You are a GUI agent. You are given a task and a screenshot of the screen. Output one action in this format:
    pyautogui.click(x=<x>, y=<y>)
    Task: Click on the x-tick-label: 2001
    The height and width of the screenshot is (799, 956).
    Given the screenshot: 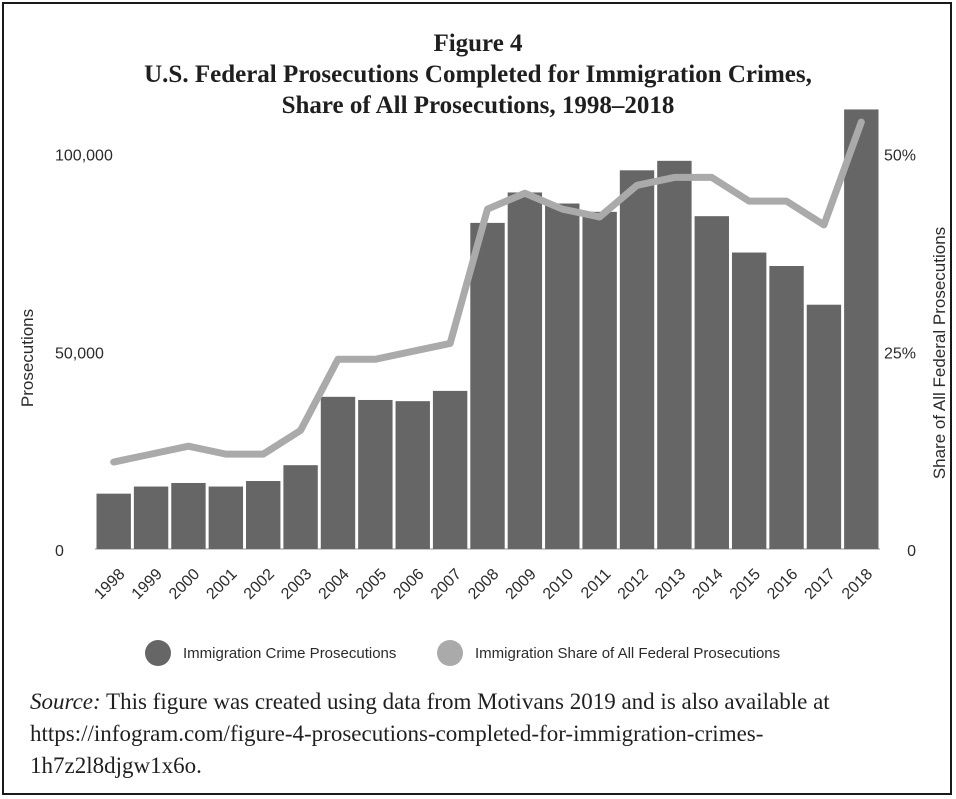 What is the action you would take?
    pyautogui.click(x=221, y=584)
    